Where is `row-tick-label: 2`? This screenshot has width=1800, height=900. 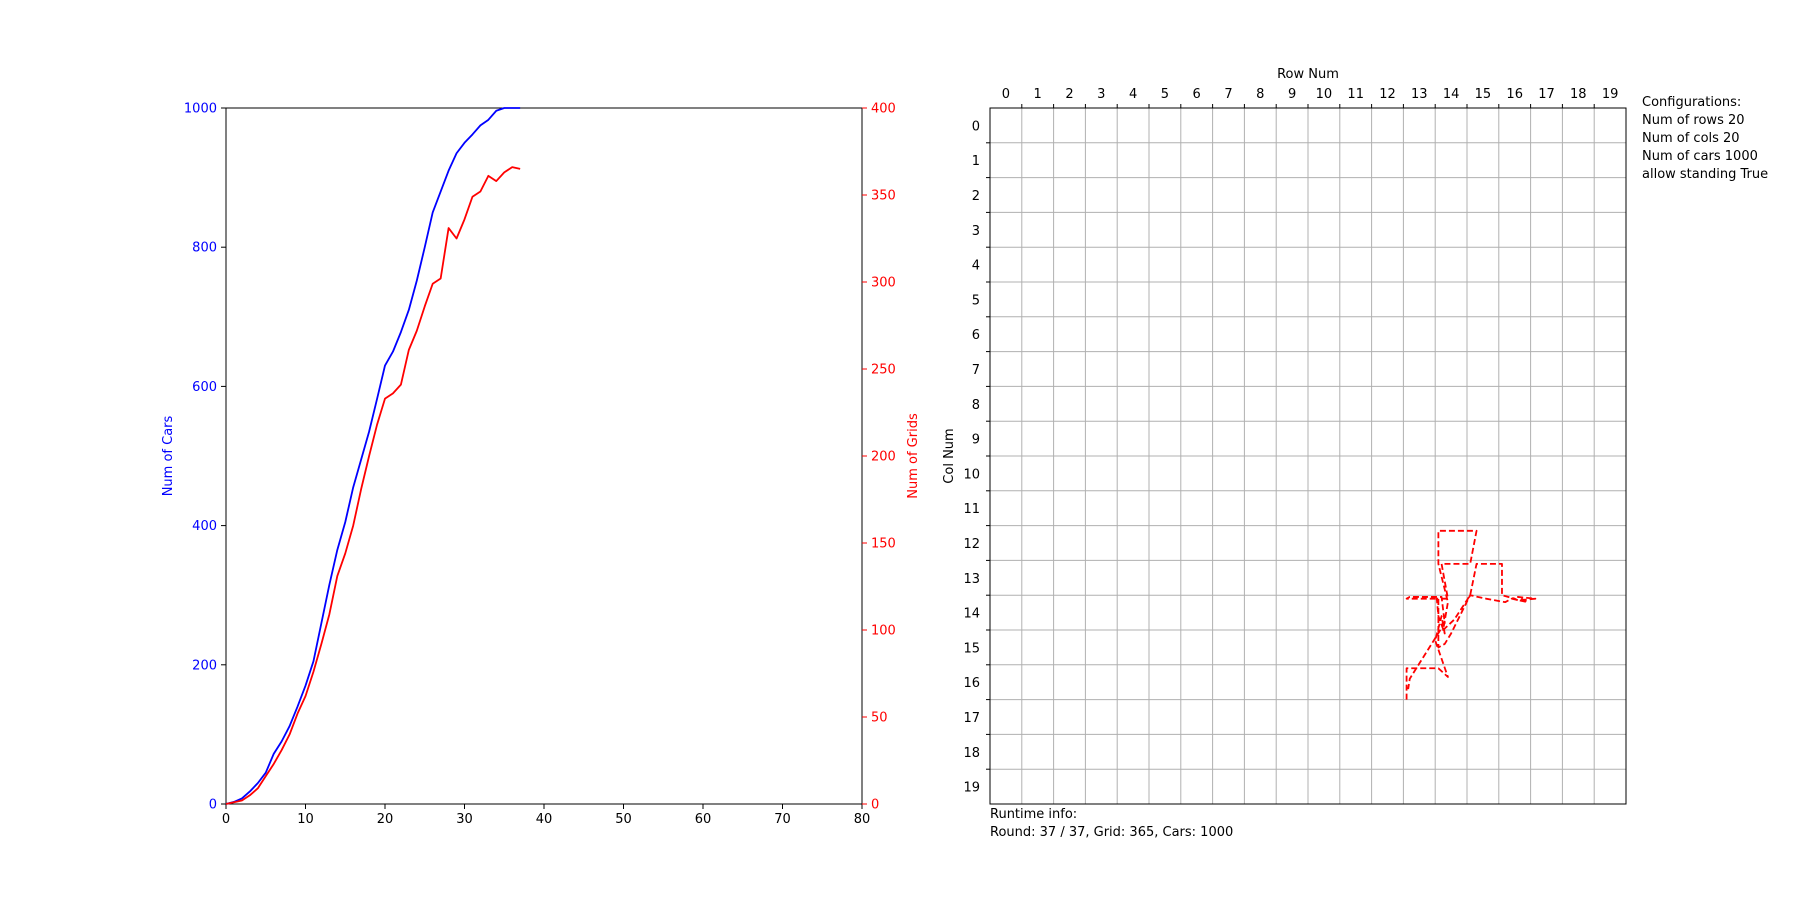 row-tick-label: 2 is located at coordinates (1069, 94).